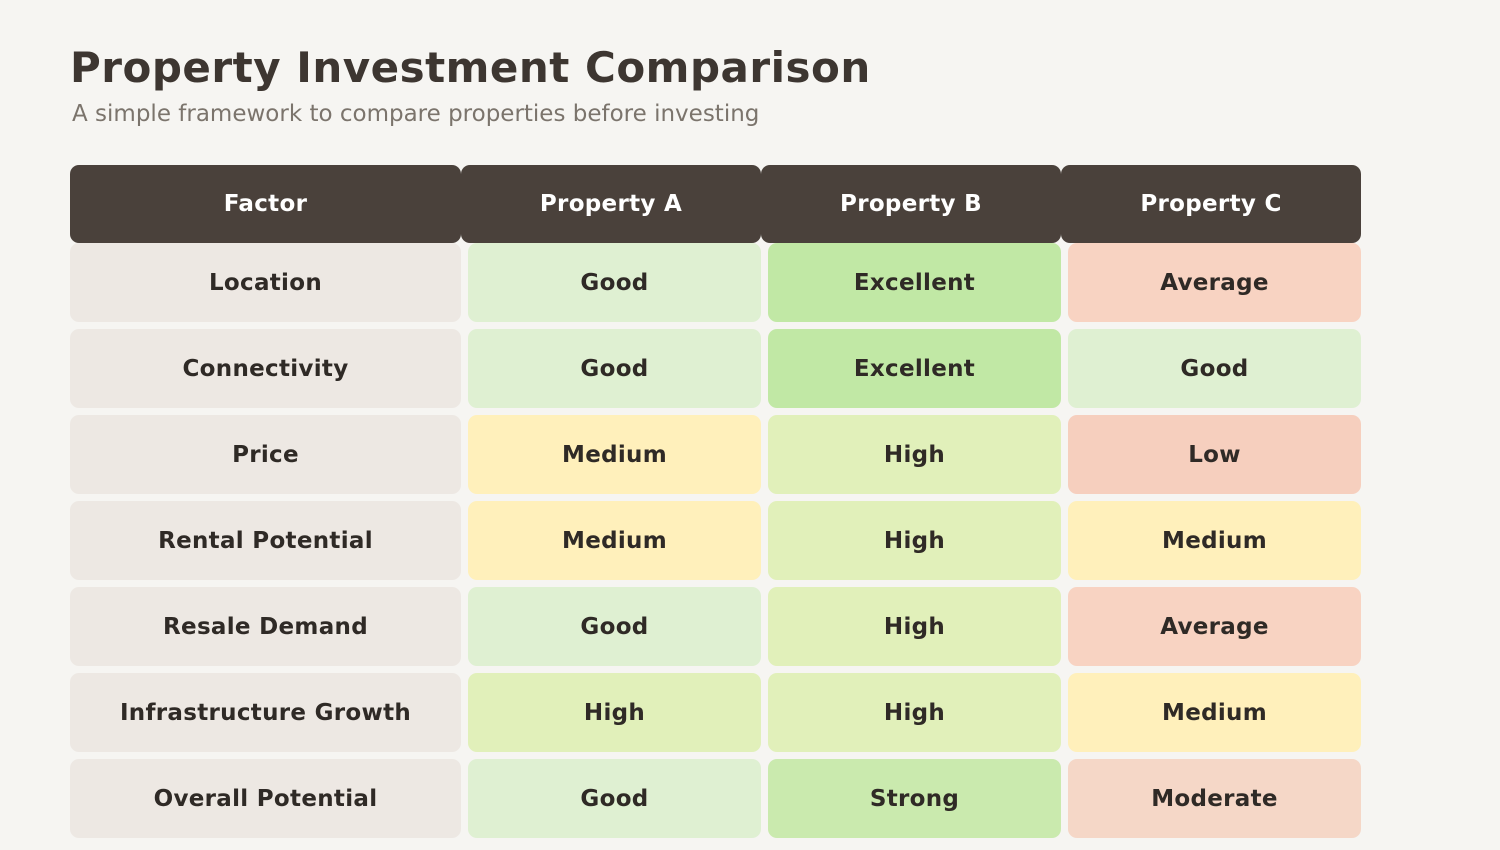 The image size is (1500, 850). What do you see at coordinates (1211, 204) in the screenshot?
I see `header-property-c: Property C` at bounding box center [1211, 204].